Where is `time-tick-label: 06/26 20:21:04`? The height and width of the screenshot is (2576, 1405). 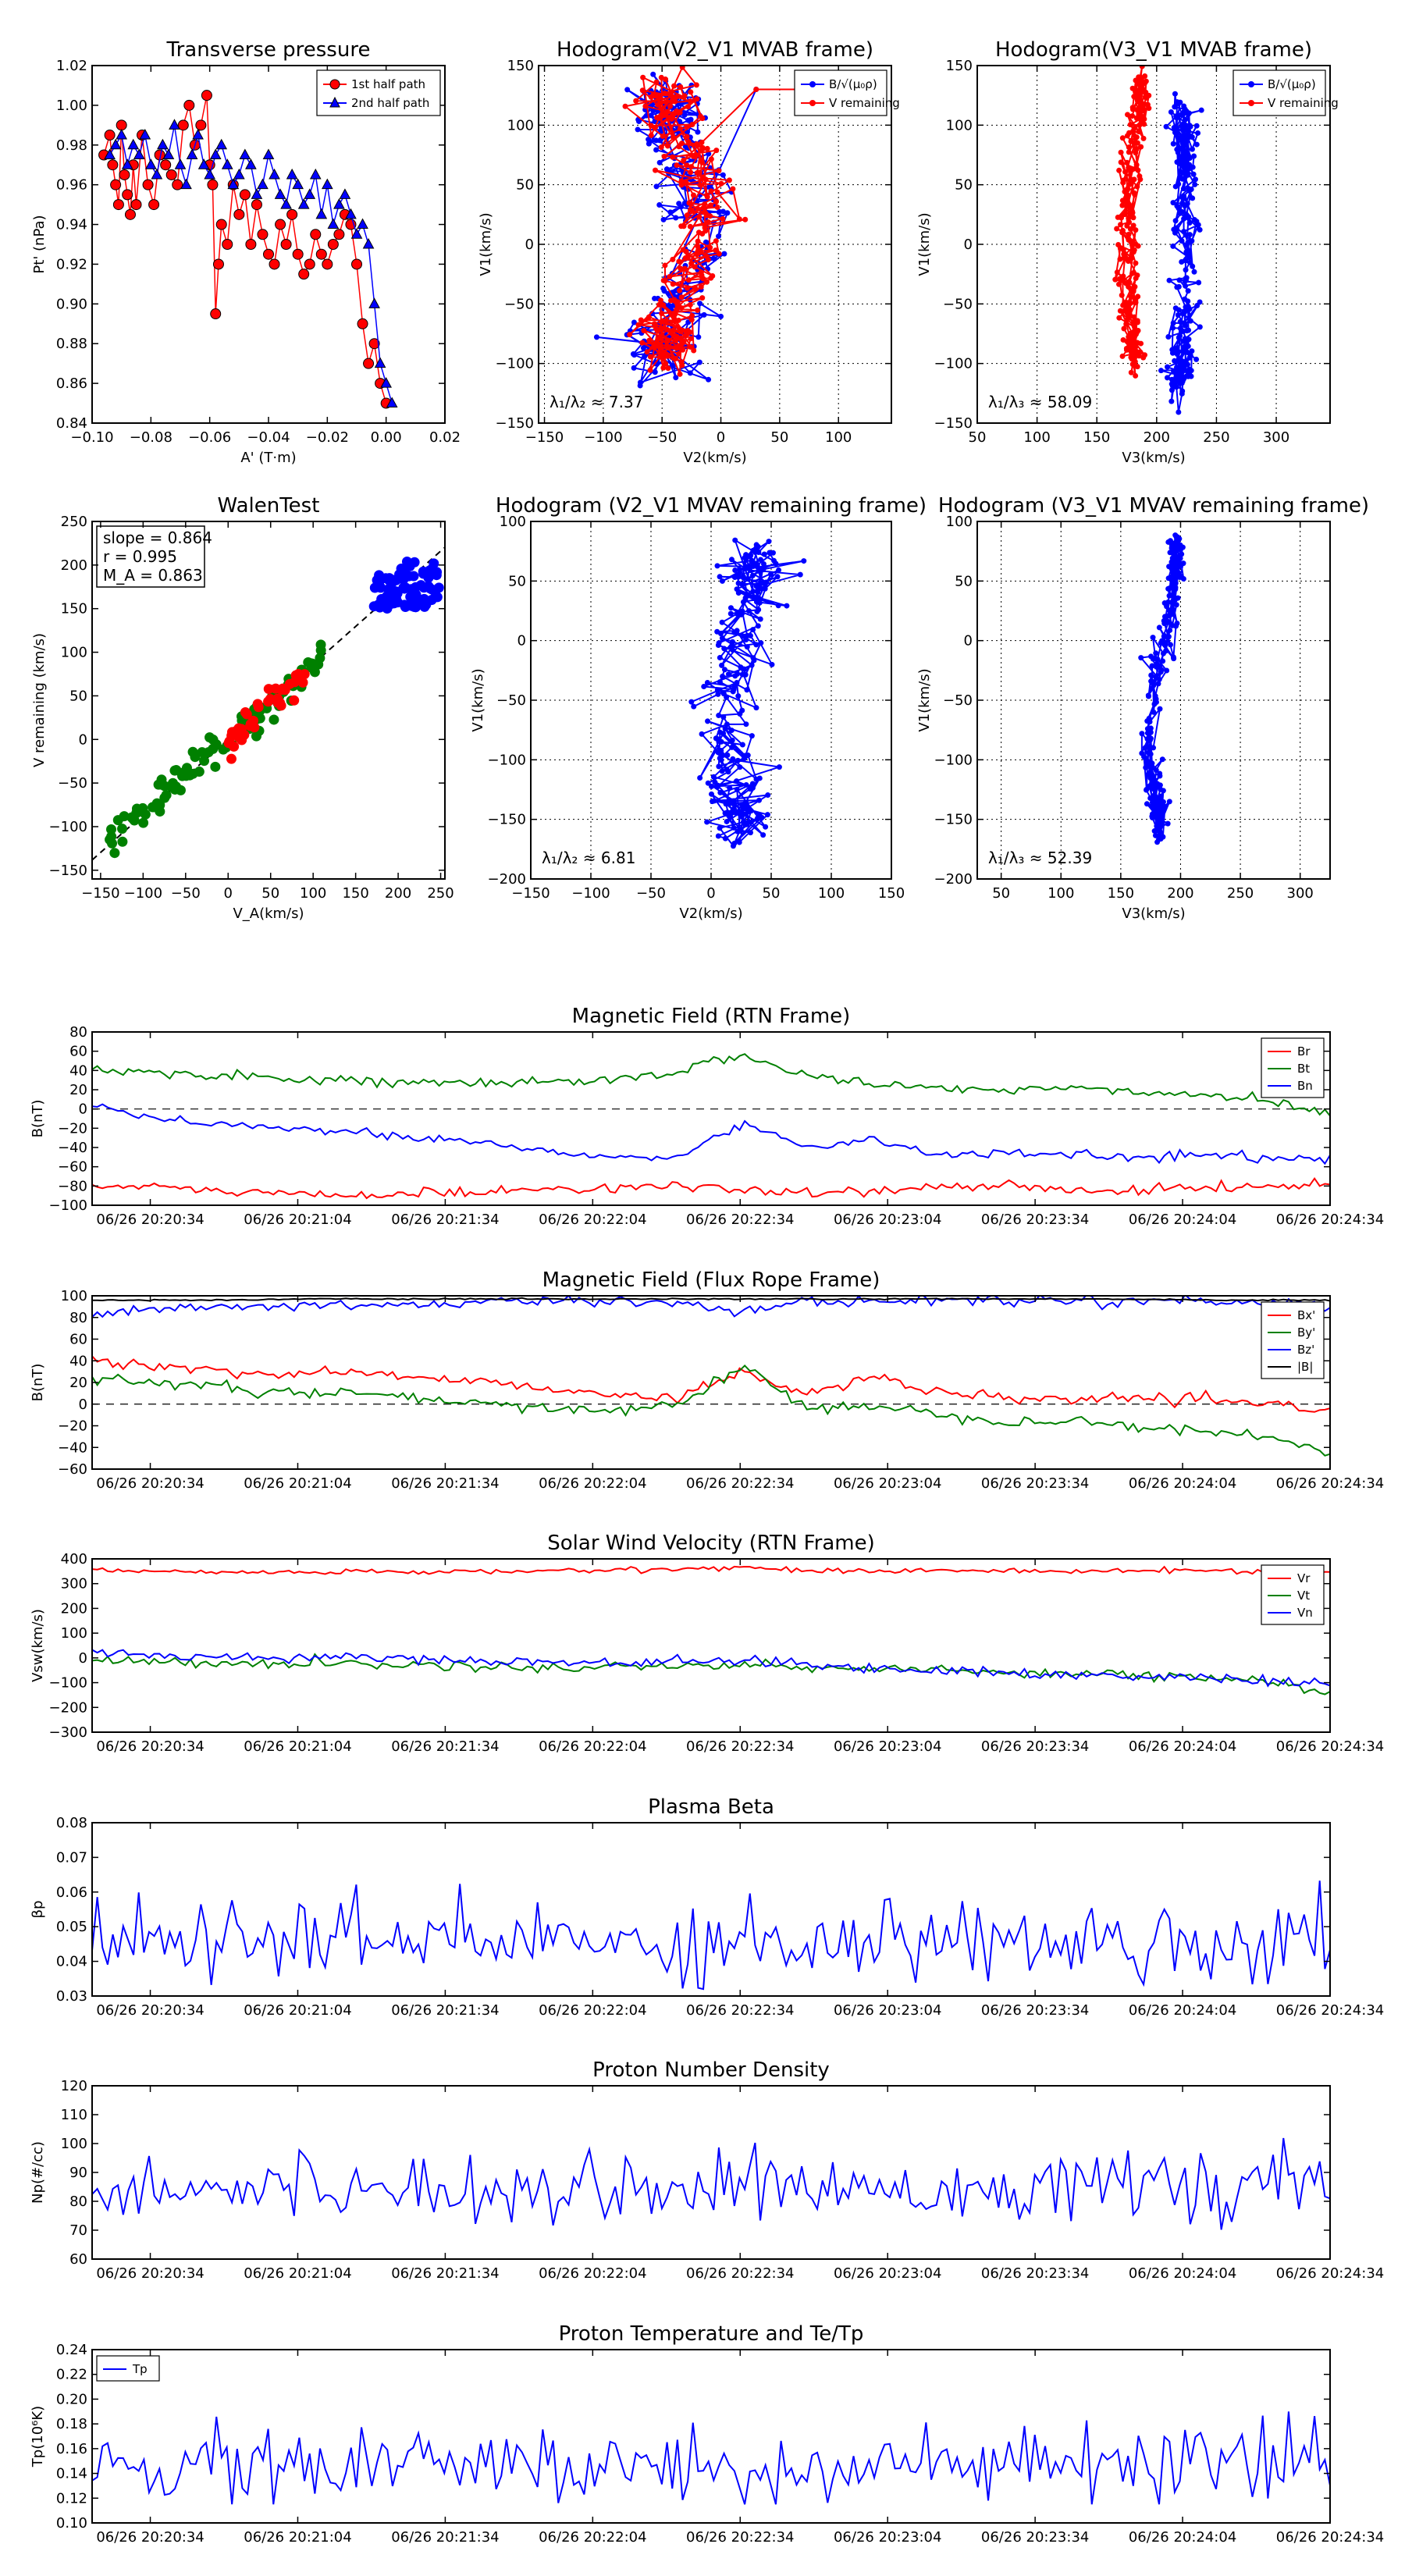
time-tick-label: 06/26 20:21:04 is located at coordinates (297, 1220).